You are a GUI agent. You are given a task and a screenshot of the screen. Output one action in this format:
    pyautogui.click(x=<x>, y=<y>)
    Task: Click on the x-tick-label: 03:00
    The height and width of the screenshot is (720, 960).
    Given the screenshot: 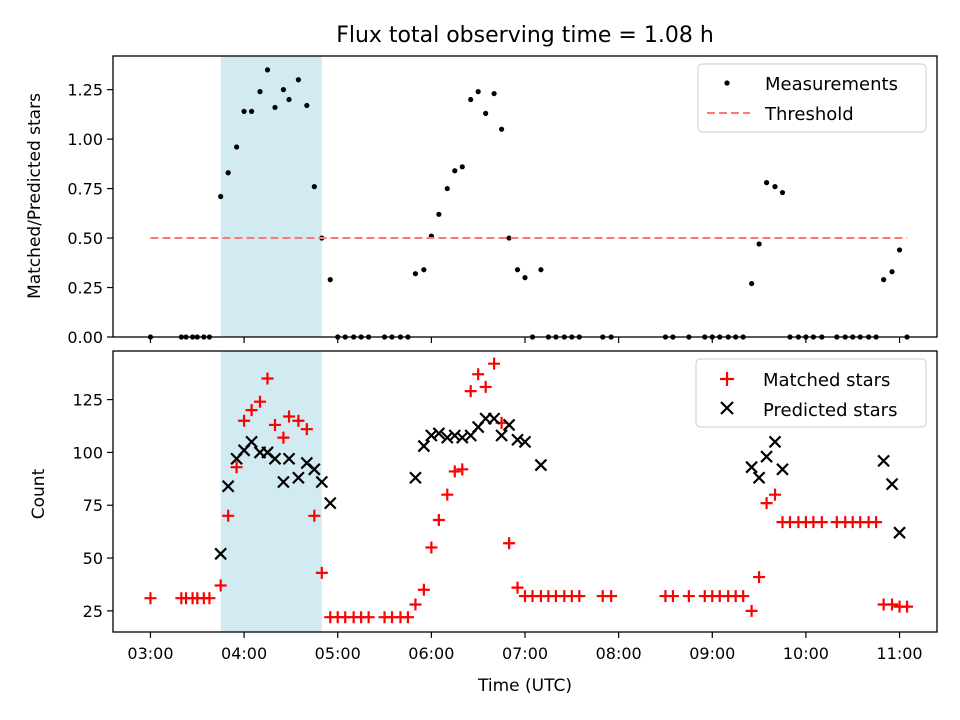 What is the action you would take?
    pyautogui.click(x=150, y=653)
    